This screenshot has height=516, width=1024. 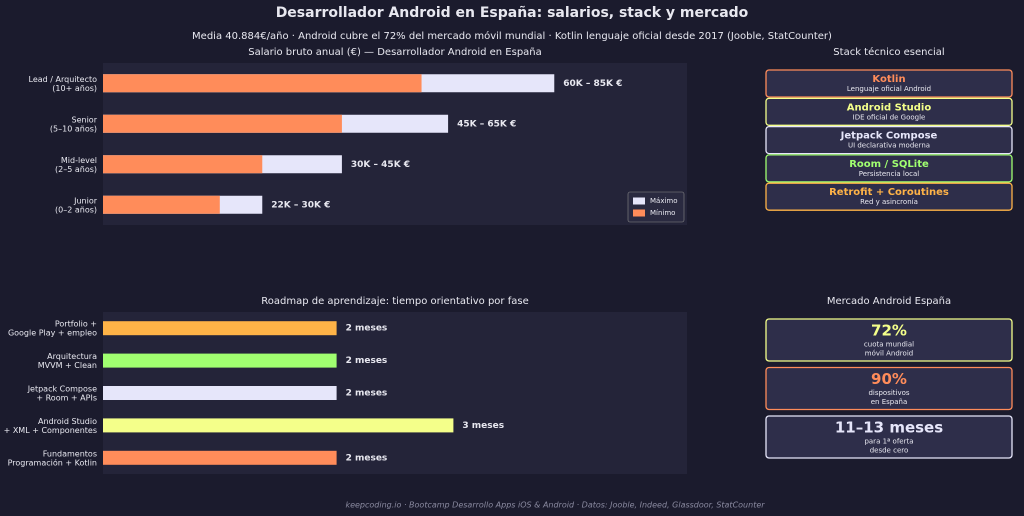 I want to click on data-label: 30K – 45K €, so click(x=380, y=165).